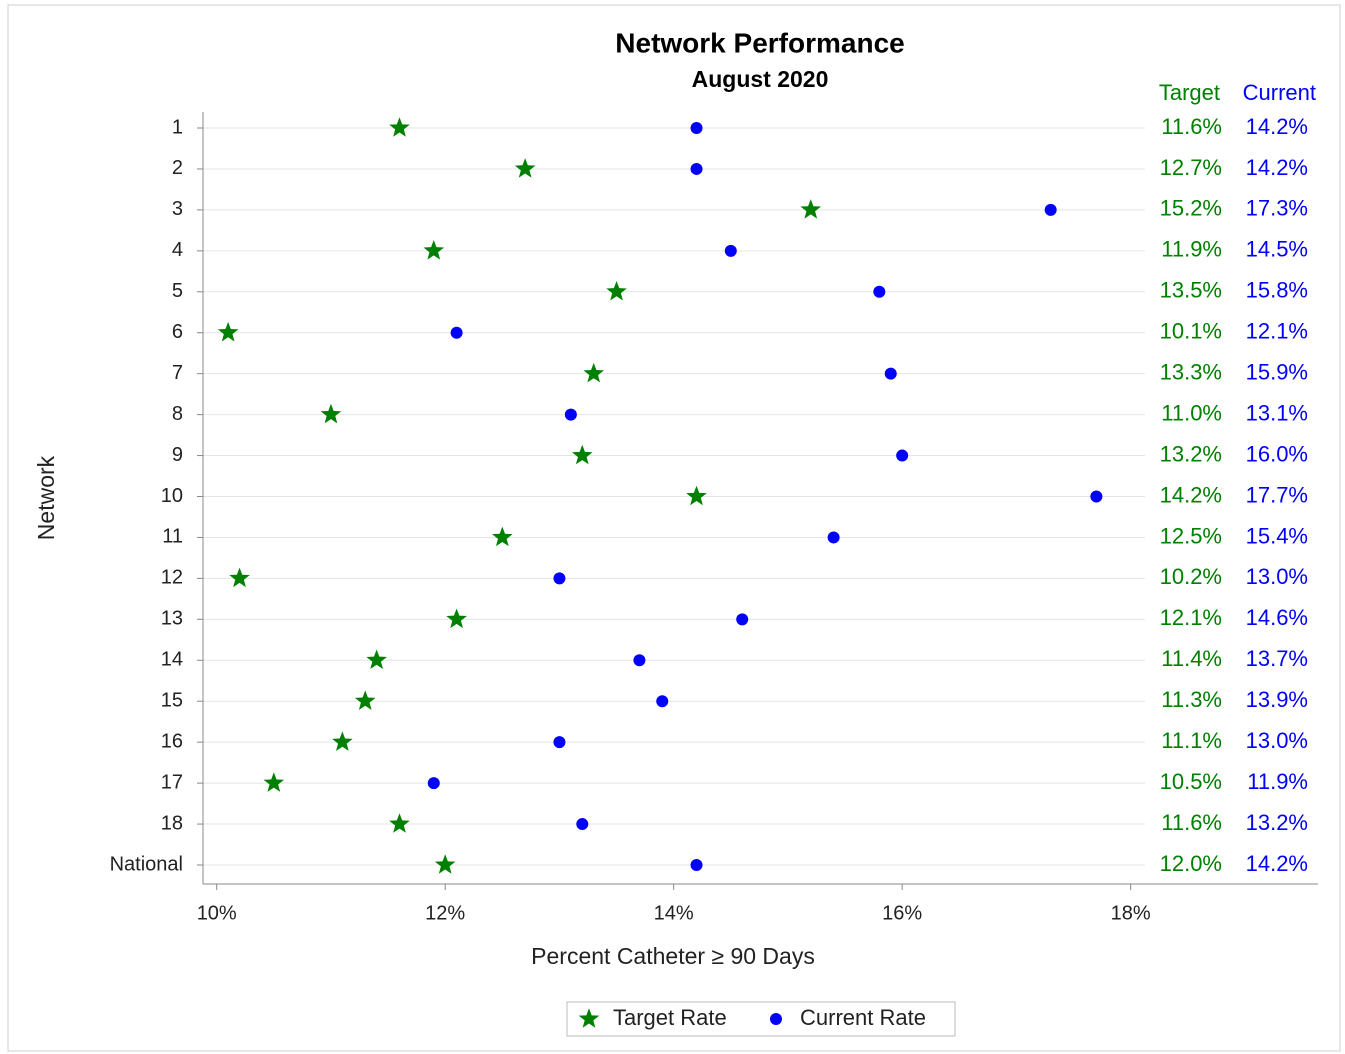  Describe the element at coordinates (1277, 412) in the screenshot. I see `value-label: 13.1%` at that location.